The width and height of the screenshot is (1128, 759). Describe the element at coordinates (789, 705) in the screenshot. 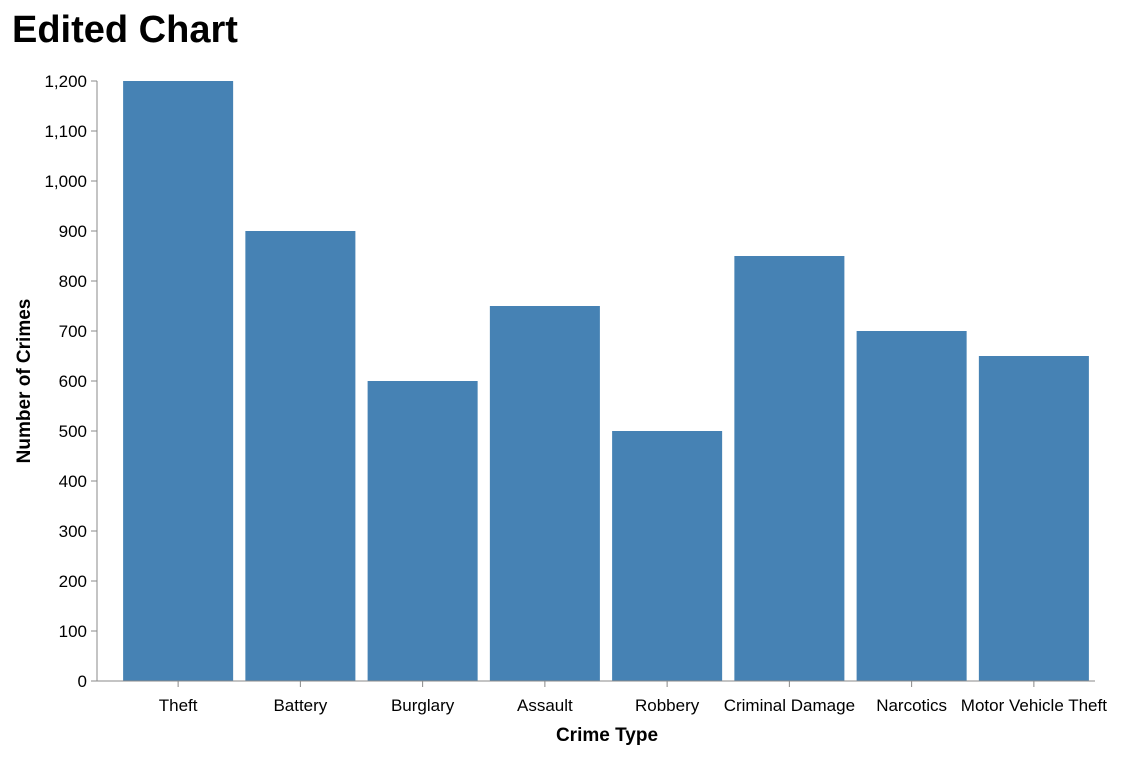

I see `x-tick-label: Criminal Damage` at that location.